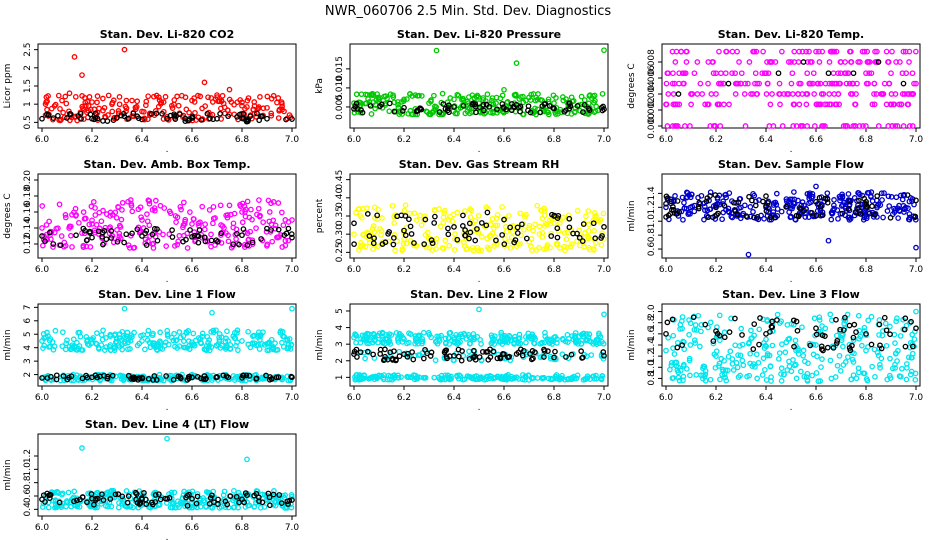 Image resolution: width=936 pixels, height=540 pixels. Describe the element at coordinates (479, 164) in the screenshot. I see `panel-title: Stan. Dev. Gas Stream RH` at that location.